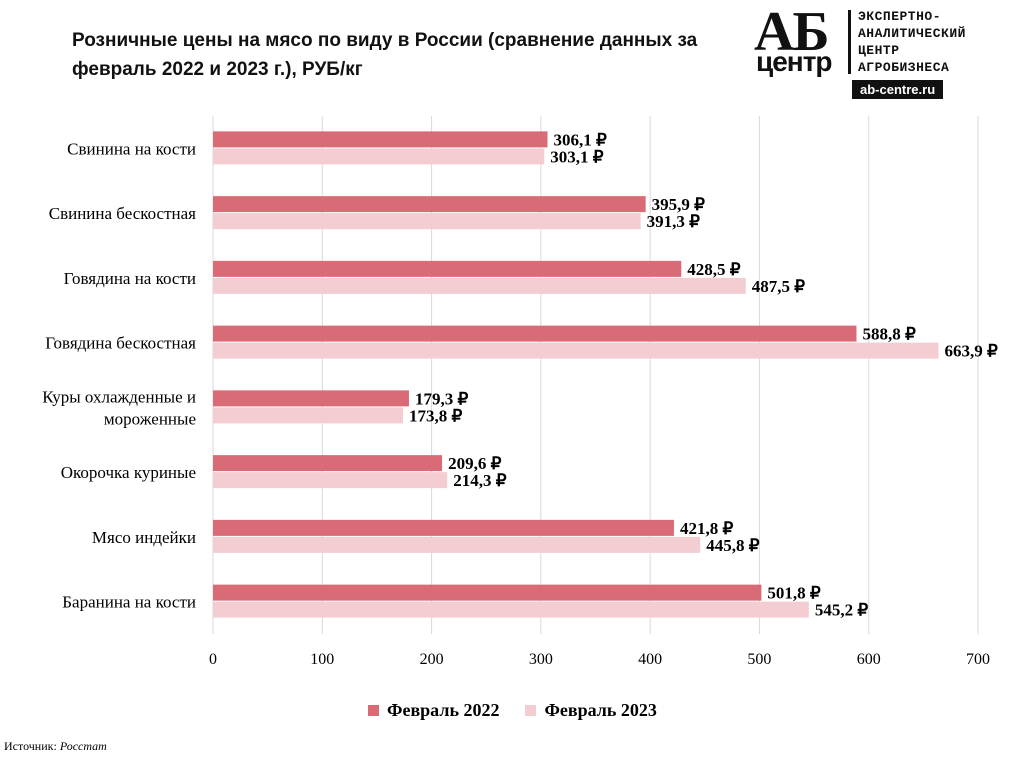 The height and width of the screenshot is (759, 1024). I want to click on data-label: 303,1 ₽, so click(577, 156).